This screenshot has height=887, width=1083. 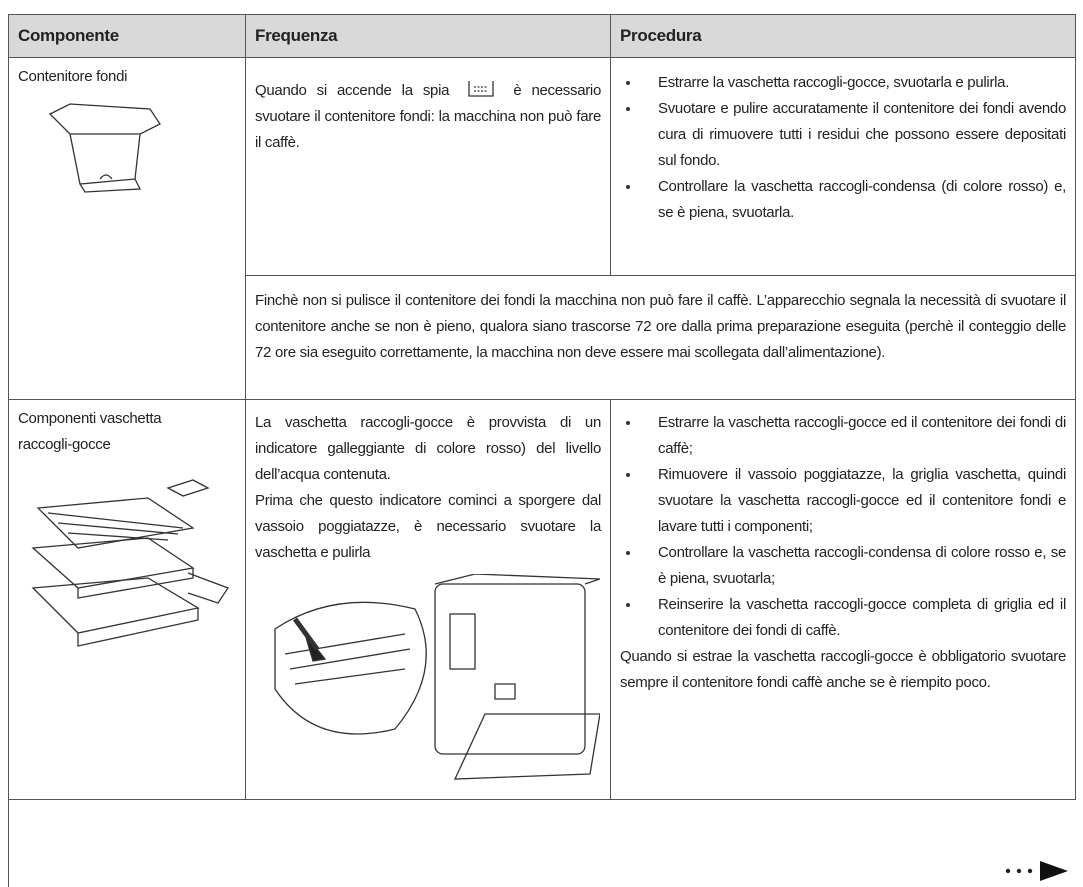 What do you see at coordinates (130, 563) in the screenshot?
I see `drip-tray-drawing` at bounding box center [130, 563].